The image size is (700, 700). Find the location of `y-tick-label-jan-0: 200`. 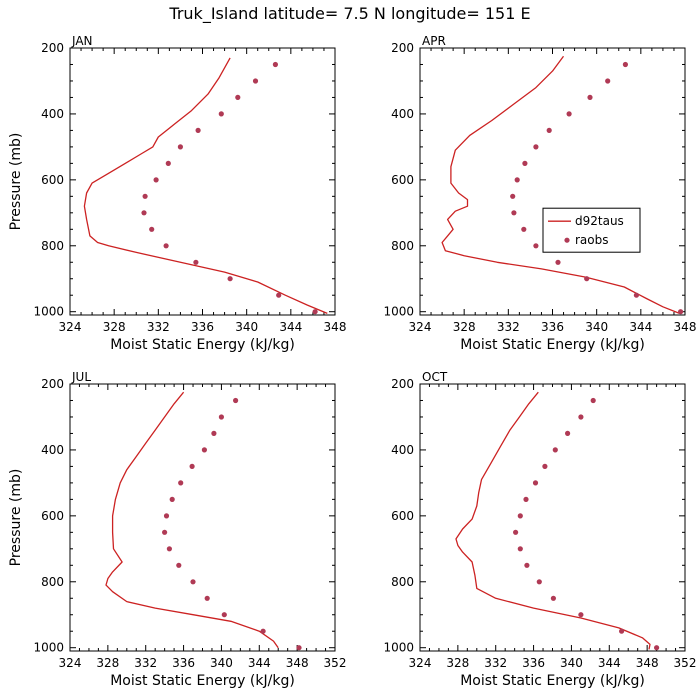

y-tick-label-jan-0: 200 is located at coordinates (52, 48).